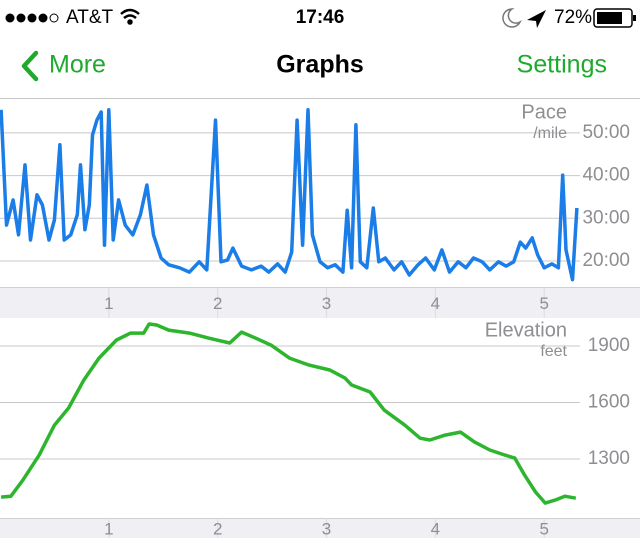 This screenshot has height=543, width=640. I want to click on moon-icon, so click(512, 18).